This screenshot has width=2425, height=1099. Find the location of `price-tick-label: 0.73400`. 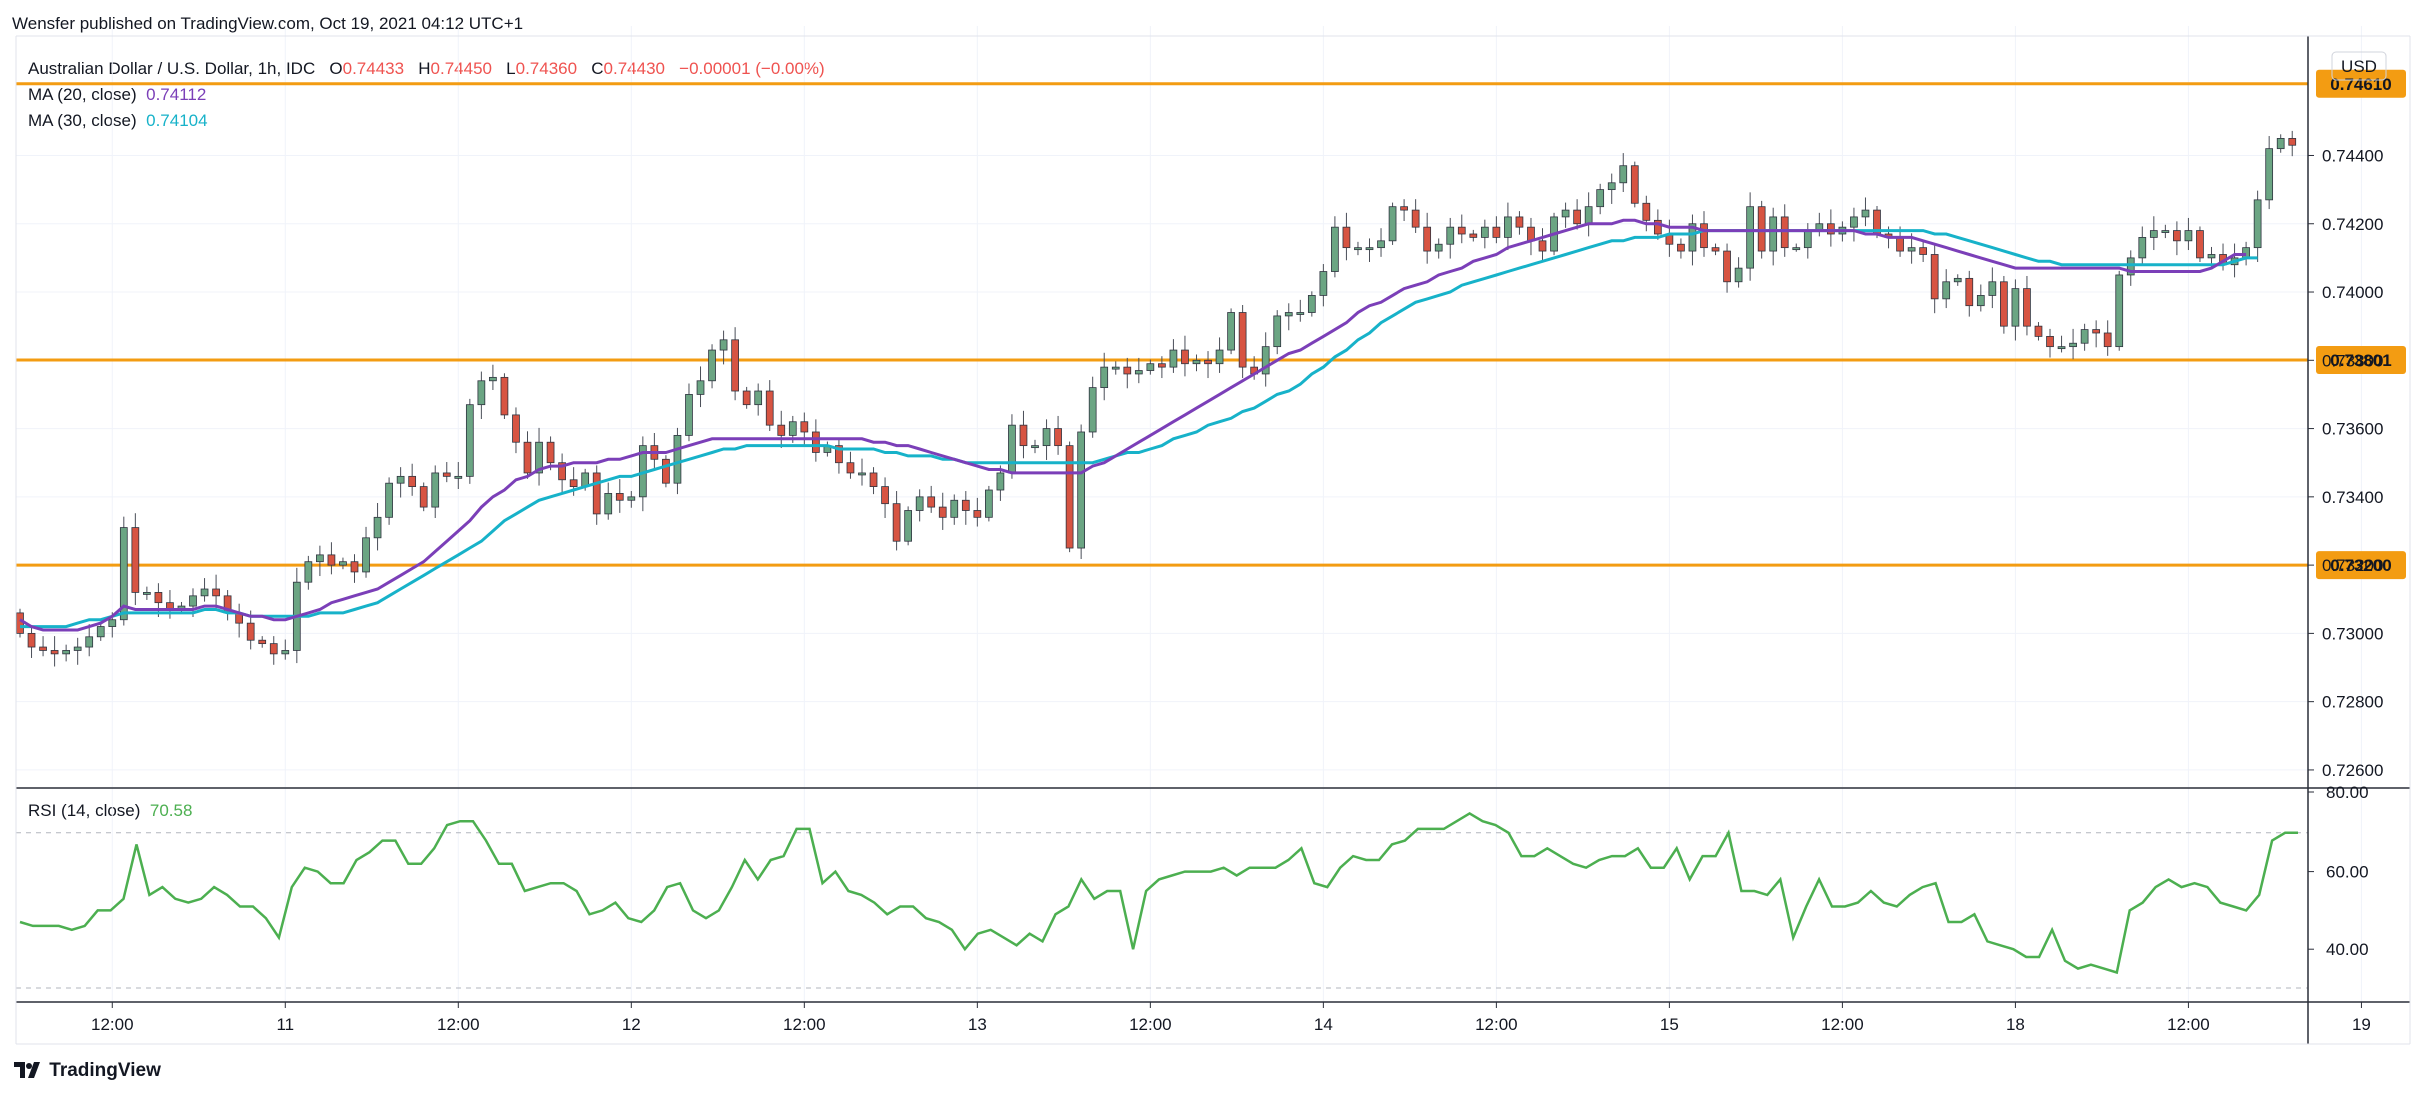

price-tick-label: 0.73400 is located at coordinates (2352, 497).